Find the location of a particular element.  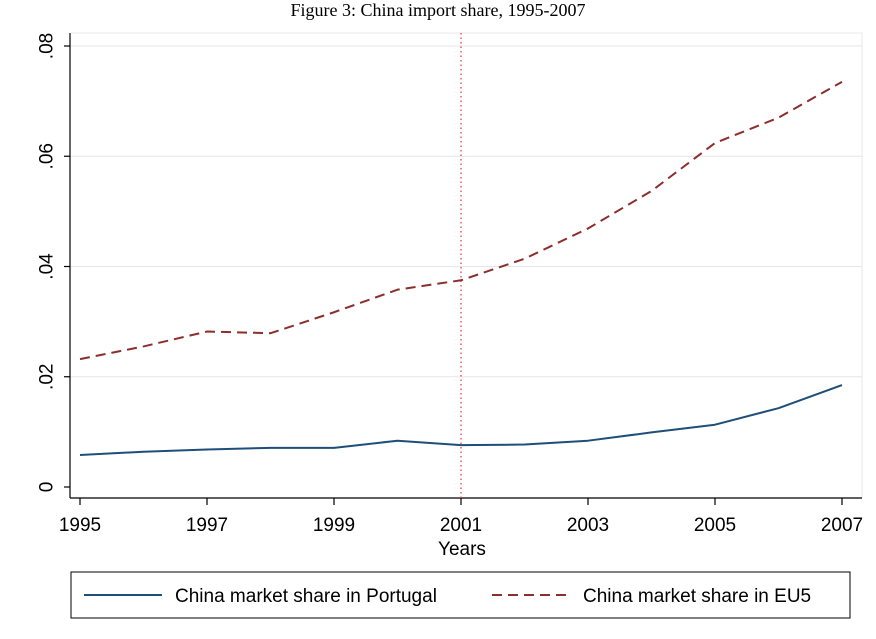

y-tick-label: 0 is located at coordinates (47, 487).